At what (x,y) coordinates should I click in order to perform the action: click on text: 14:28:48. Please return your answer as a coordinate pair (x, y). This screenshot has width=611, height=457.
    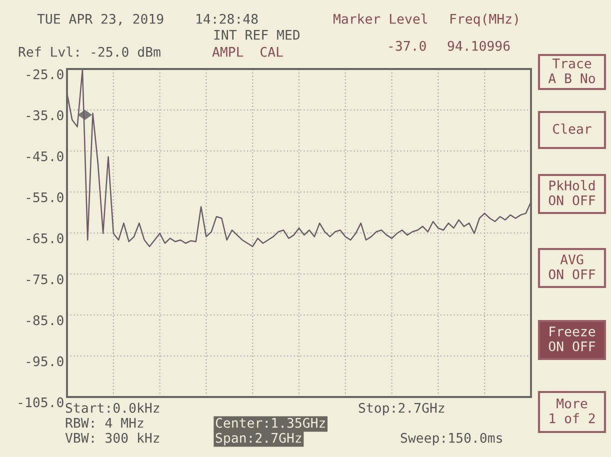
    Looking at the image, I should click on (227, 19).